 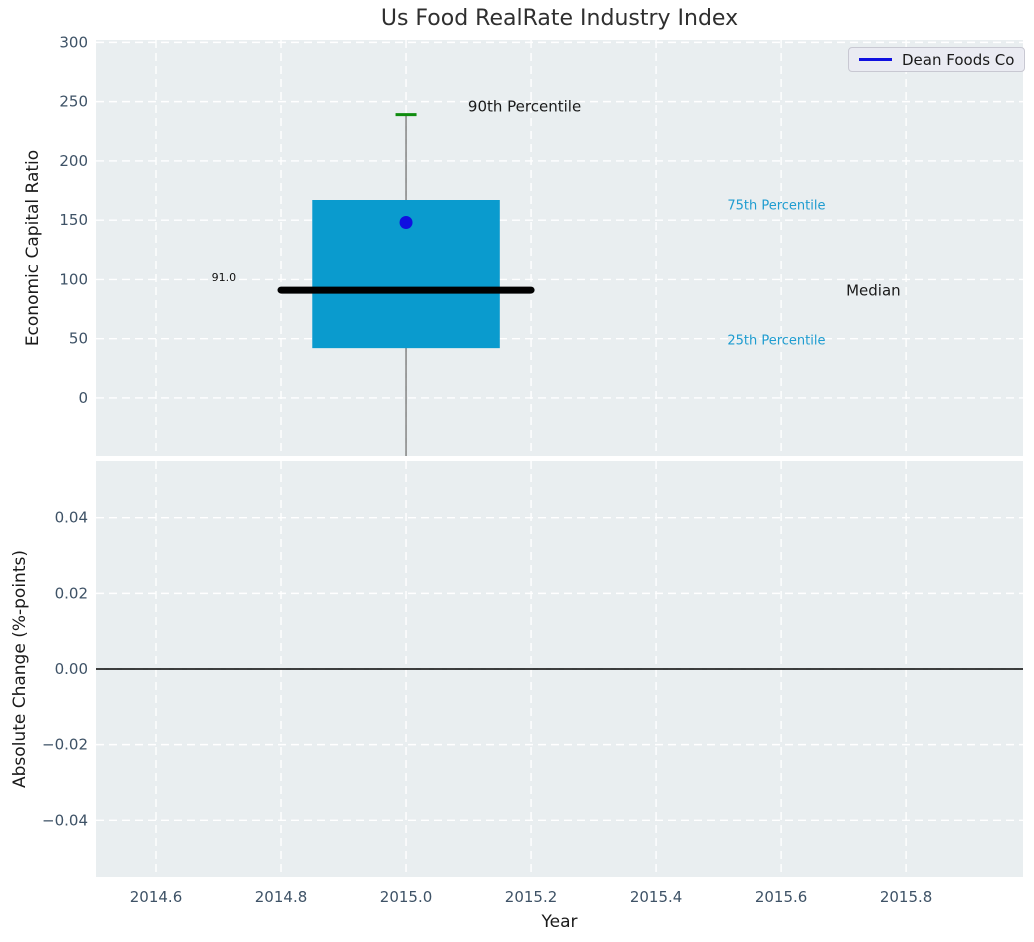 I want to click on annotation-median: Median, so click(x=873, y=290).